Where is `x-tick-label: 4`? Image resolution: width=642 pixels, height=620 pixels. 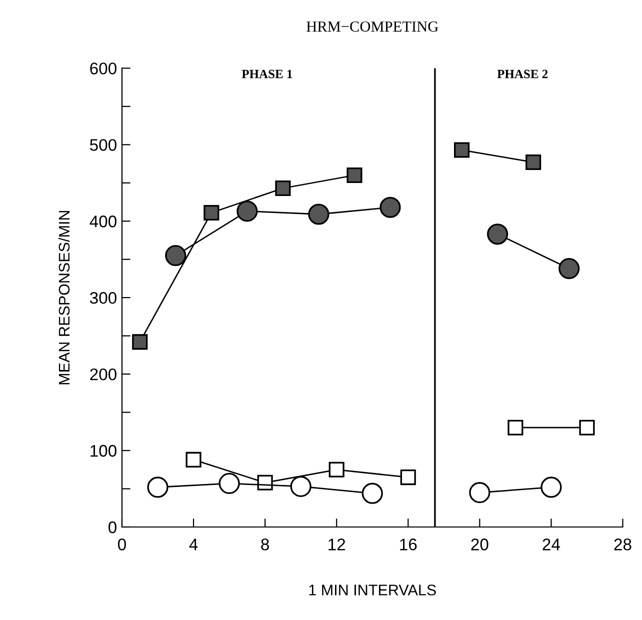 x-tick-label: 4 is located at coordinates (193, 544).